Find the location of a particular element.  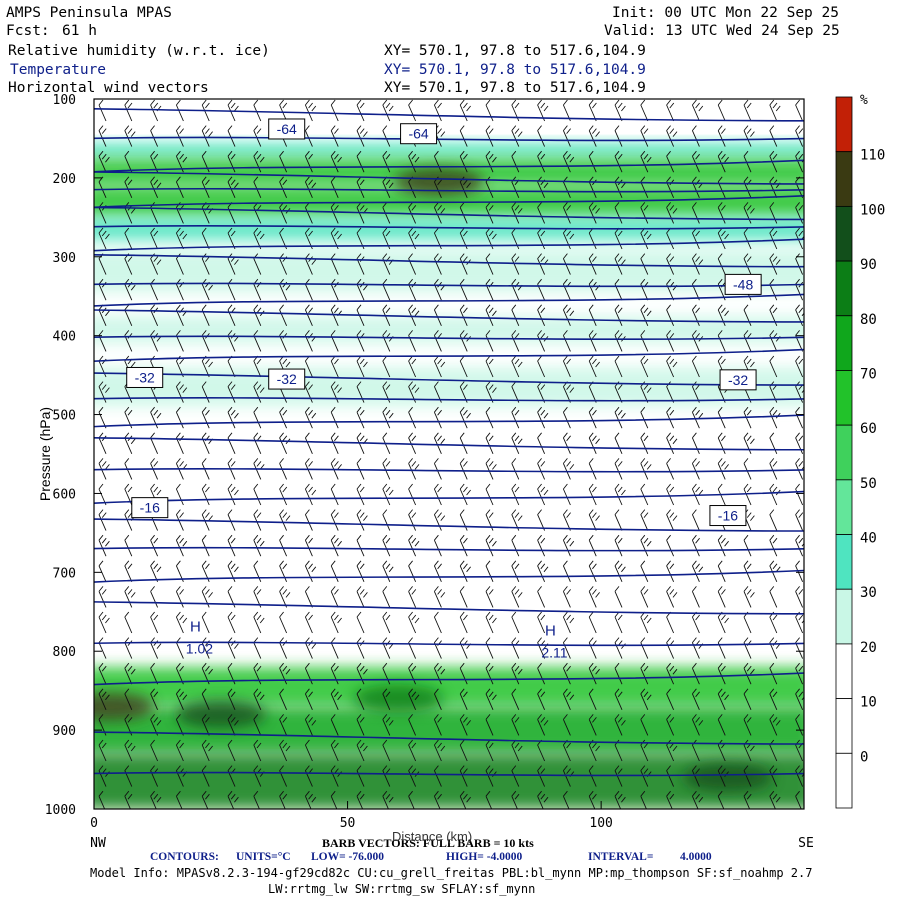

colorbar-label: 110 is located at coordinates (872, 156).